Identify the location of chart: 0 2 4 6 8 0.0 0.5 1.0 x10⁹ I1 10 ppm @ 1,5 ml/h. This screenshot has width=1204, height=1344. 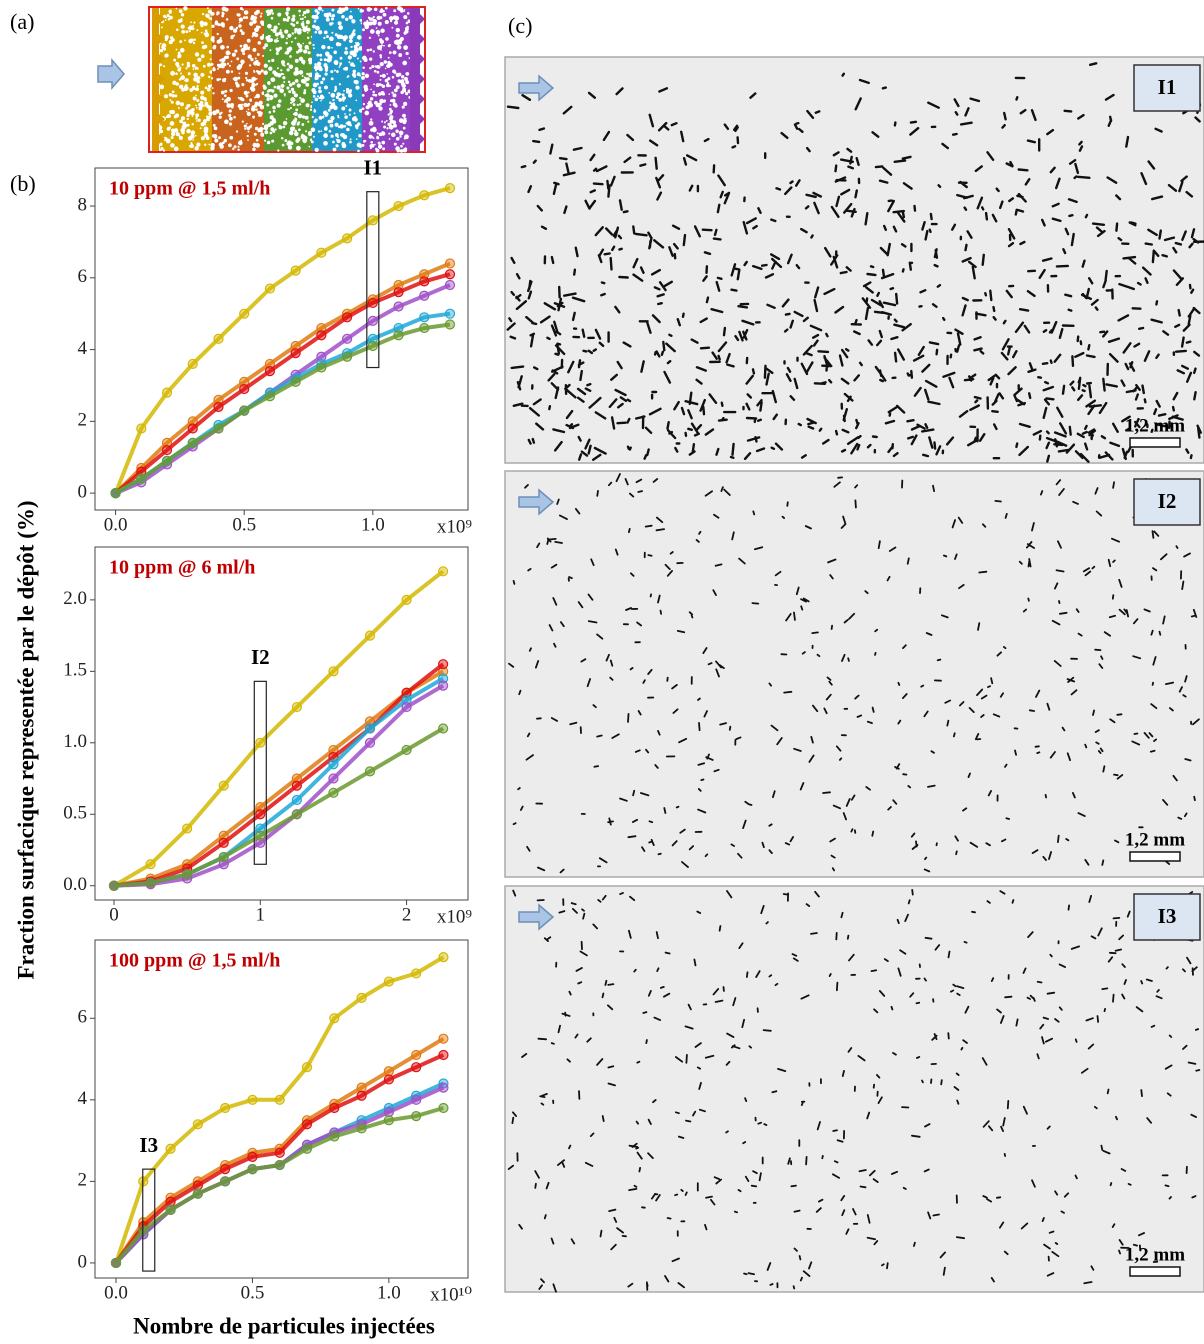
(275, 346).